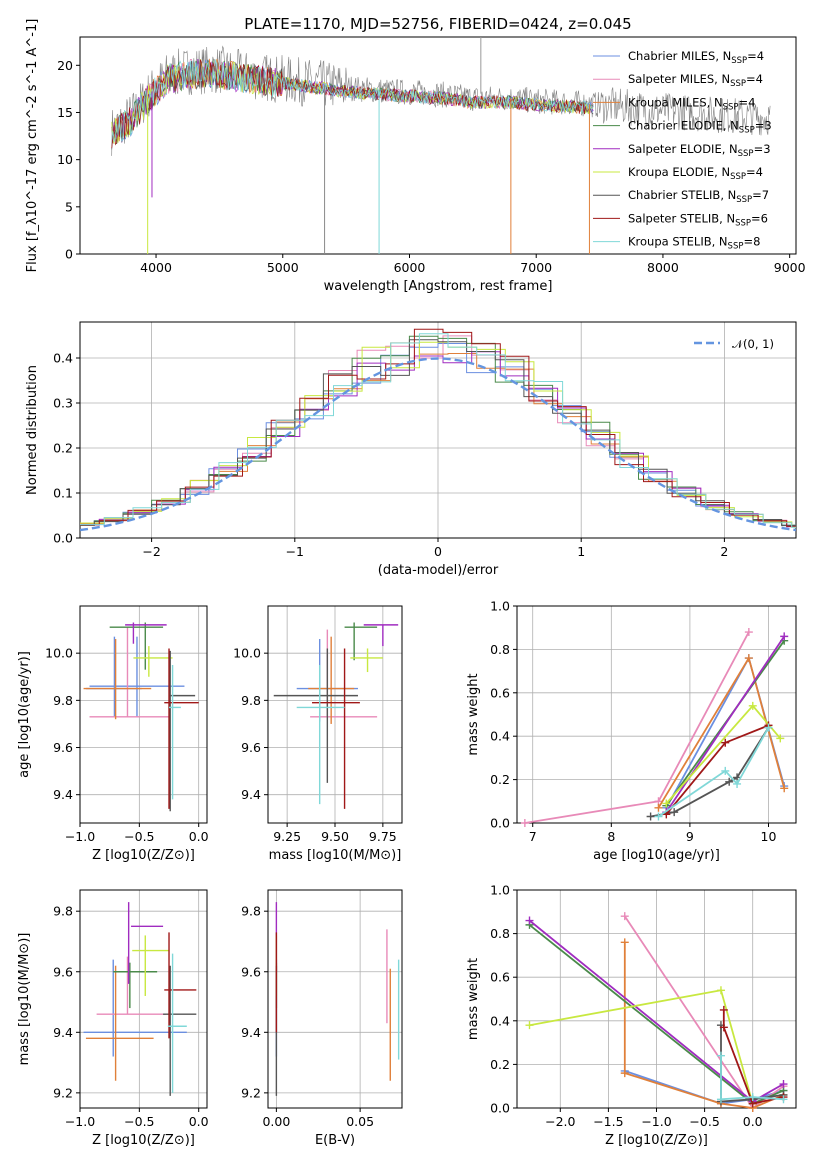 Image resolution: width=819 pixels, height=1170 pixels. I want to click on x-tick-label: −1.5, so click(608, 1121).